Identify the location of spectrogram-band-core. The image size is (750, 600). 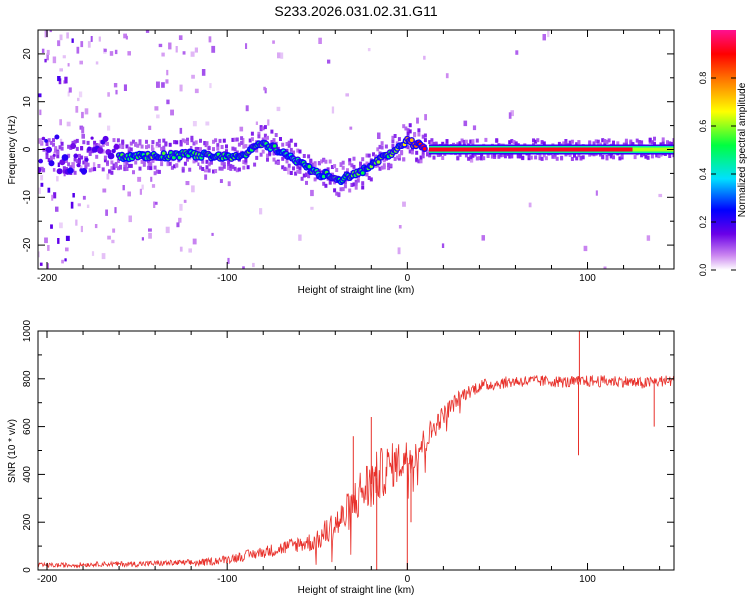
(531, 149).